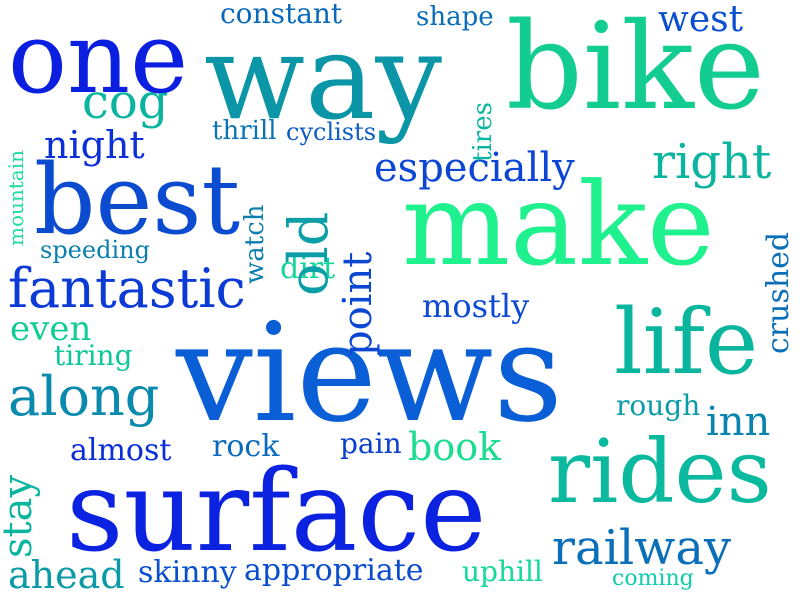 The width and height of the screenshot is (800, 600). I want to click on word-dirt: dirt, so click(308, 268).